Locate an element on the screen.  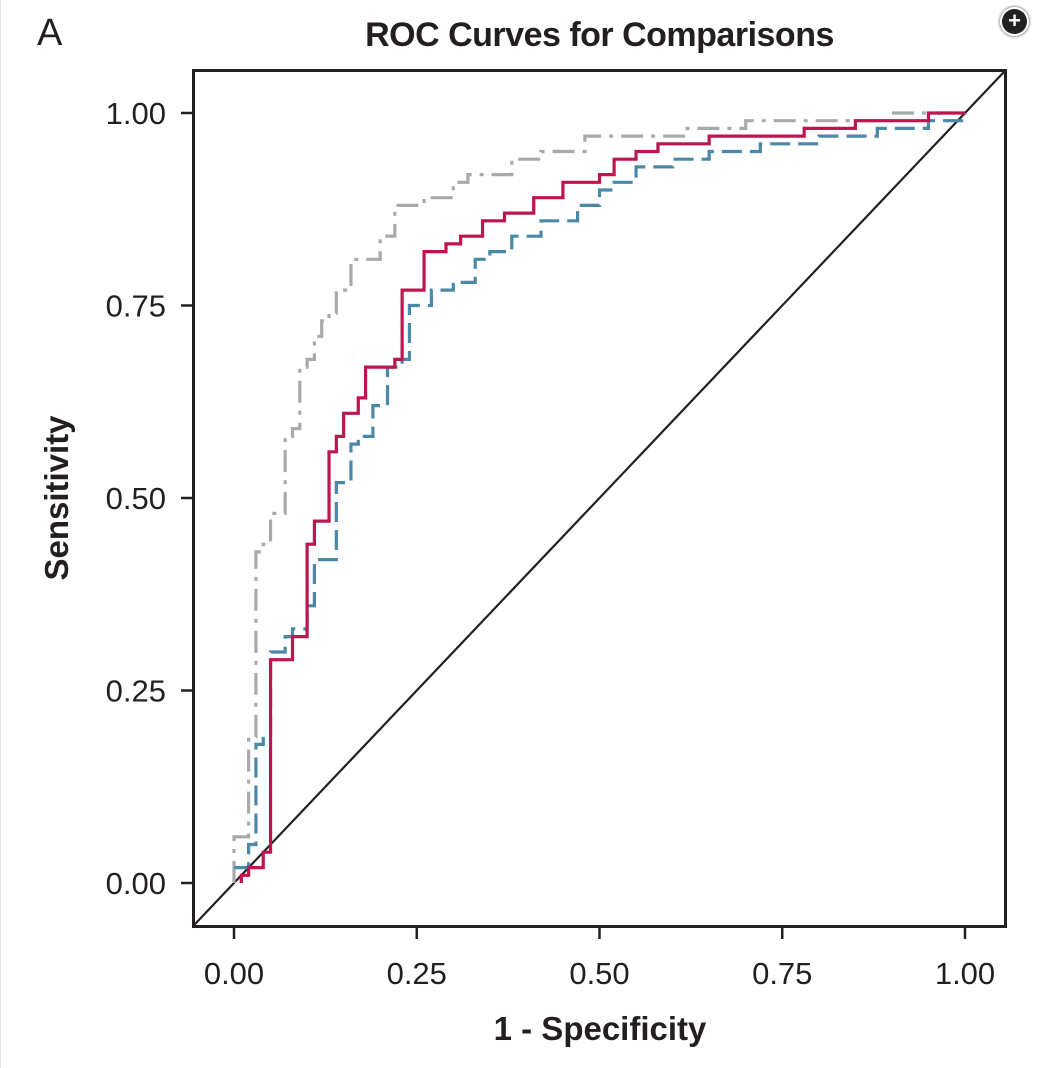
x-tick-label: 0.00 is located at coordinates (234, 973).